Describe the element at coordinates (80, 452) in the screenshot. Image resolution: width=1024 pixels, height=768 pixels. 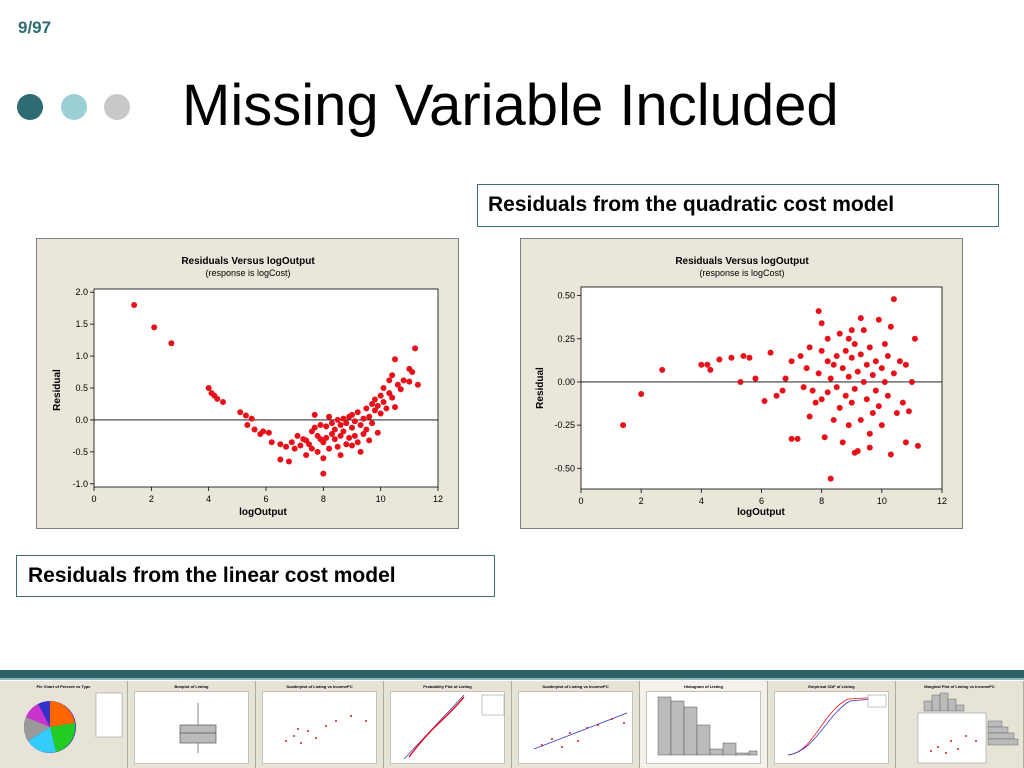
I see `y-tick-label: -0.5` at that location.